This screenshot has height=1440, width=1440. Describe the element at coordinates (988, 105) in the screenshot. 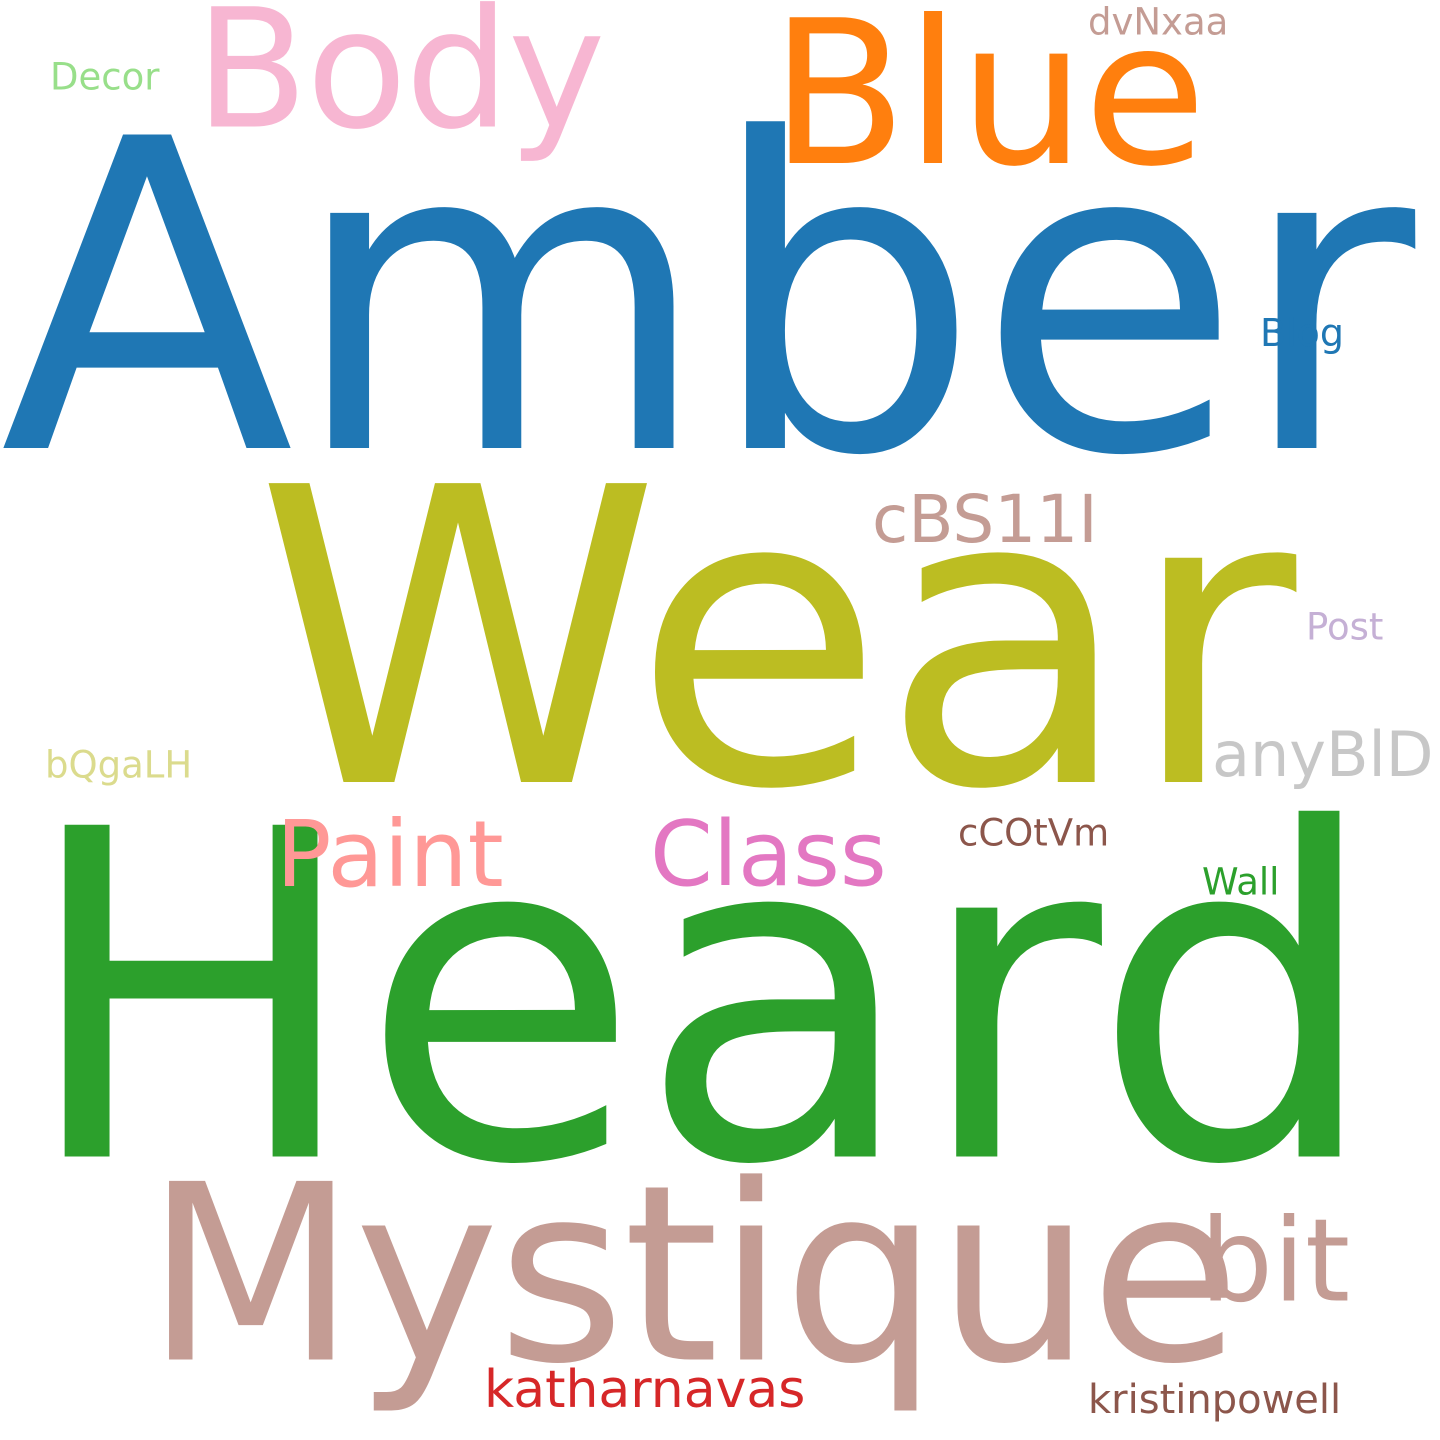

I see `word-blue: Blue` at that location.